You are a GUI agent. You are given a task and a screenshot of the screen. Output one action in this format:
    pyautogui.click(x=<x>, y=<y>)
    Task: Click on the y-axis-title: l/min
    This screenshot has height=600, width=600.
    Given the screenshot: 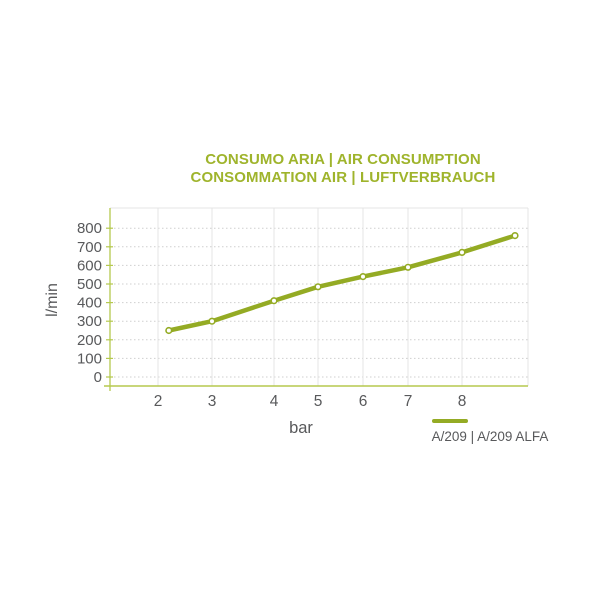 What is the action you would take?
    pyautogui.click(x=52, y=300)
    